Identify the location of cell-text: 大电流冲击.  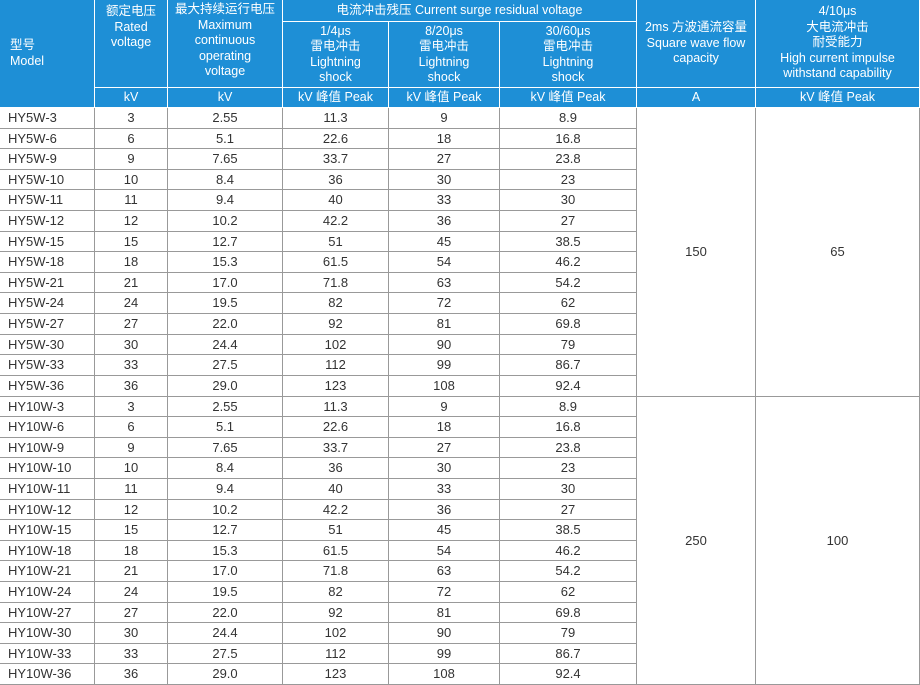
(837, 26).